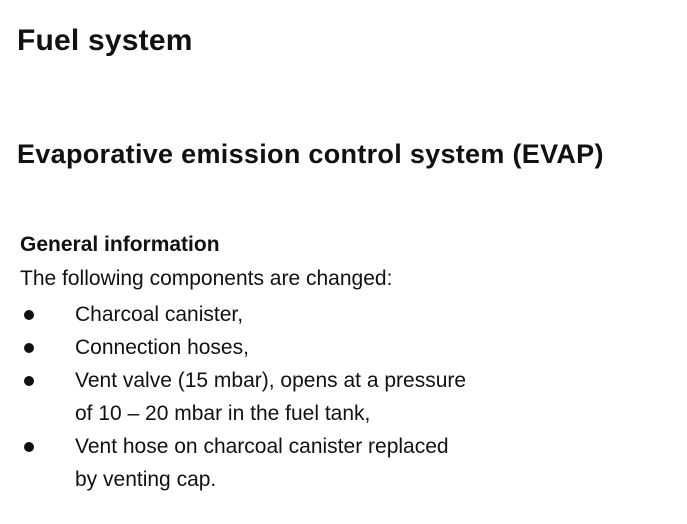  Describe the element at coordinates (159, 314) in the screenshot. I see `list-item-text: Charcoal canister,` at that location.